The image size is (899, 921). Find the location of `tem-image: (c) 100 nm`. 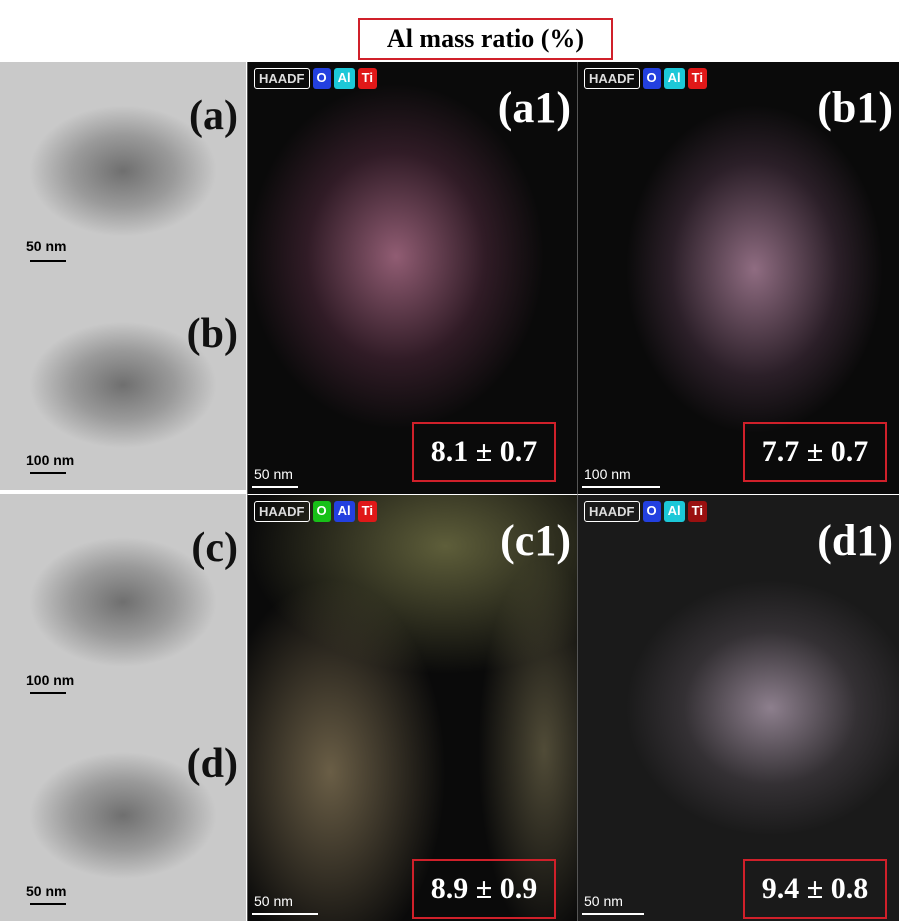

tem-image: (c) 100 nm is located at coordinates (123, 602).